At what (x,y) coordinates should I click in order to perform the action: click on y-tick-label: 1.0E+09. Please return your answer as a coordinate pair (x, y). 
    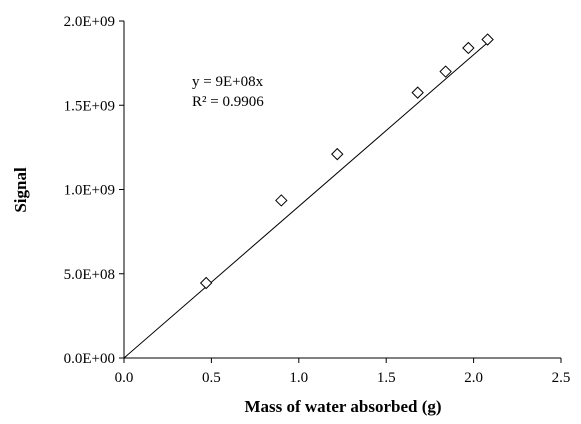
    Looking at the image, I should click on (89, 191).